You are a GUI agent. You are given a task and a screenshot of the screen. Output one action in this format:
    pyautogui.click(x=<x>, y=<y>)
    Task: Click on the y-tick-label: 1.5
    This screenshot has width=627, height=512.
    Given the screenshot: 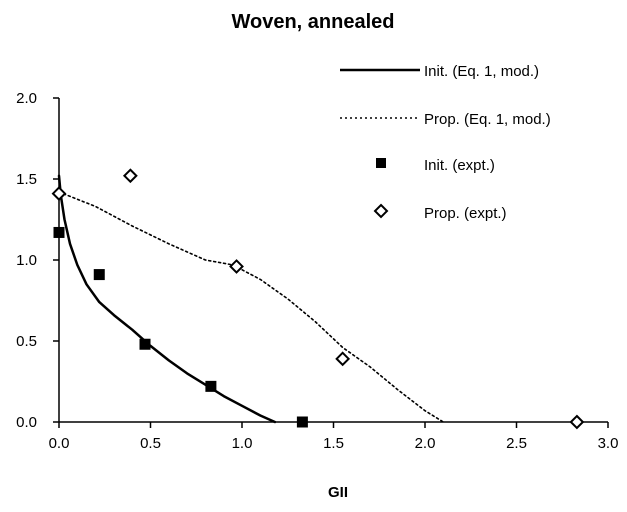 What is the action you would take?
    pyautogui.click(x=26, y=179)
    